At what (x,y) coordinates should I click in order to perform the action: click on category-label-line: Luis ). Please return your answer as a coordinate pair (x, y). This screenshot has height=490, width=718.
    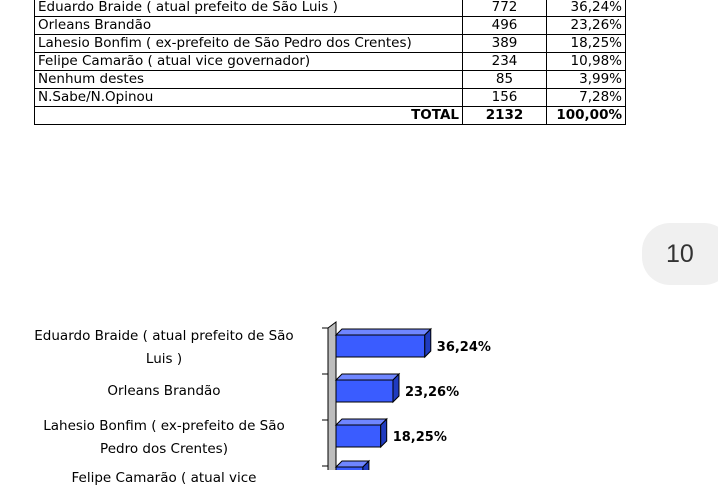
    Looking at the image, I should click on (164, 359).